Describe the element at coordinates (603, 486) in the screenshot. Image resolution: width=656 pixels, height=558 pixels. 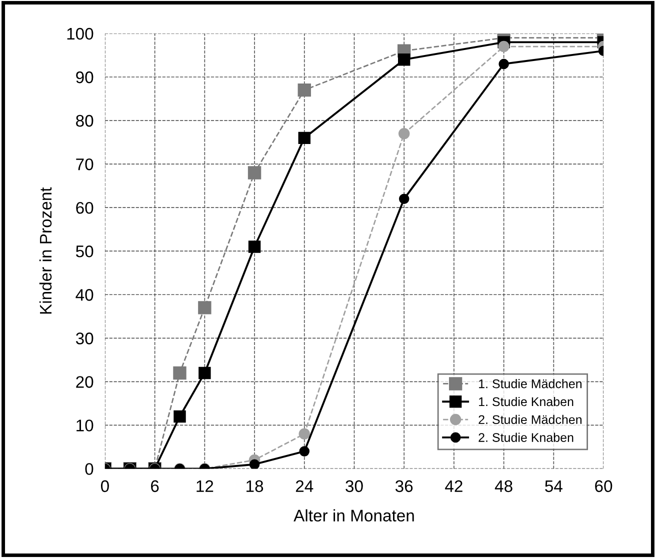
I see `x-tick-label: 60` at that location.